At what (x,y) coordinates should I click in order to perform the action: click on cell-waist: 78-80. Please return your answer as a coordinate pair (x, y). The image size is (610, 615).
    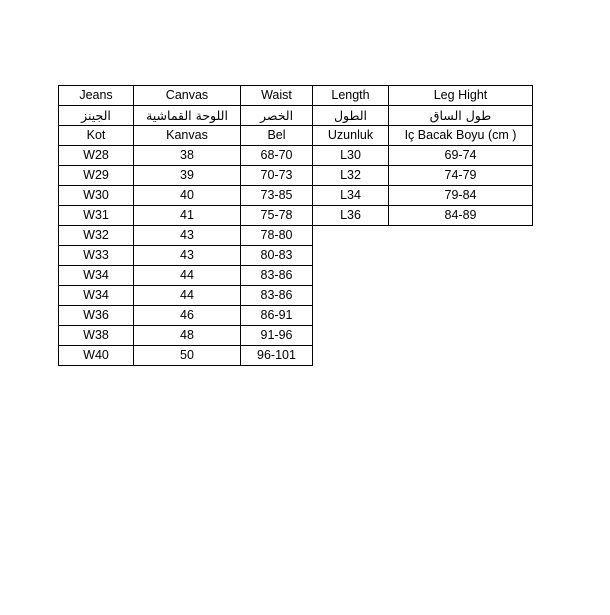
    Looking at the image, I should click on (276, 235).